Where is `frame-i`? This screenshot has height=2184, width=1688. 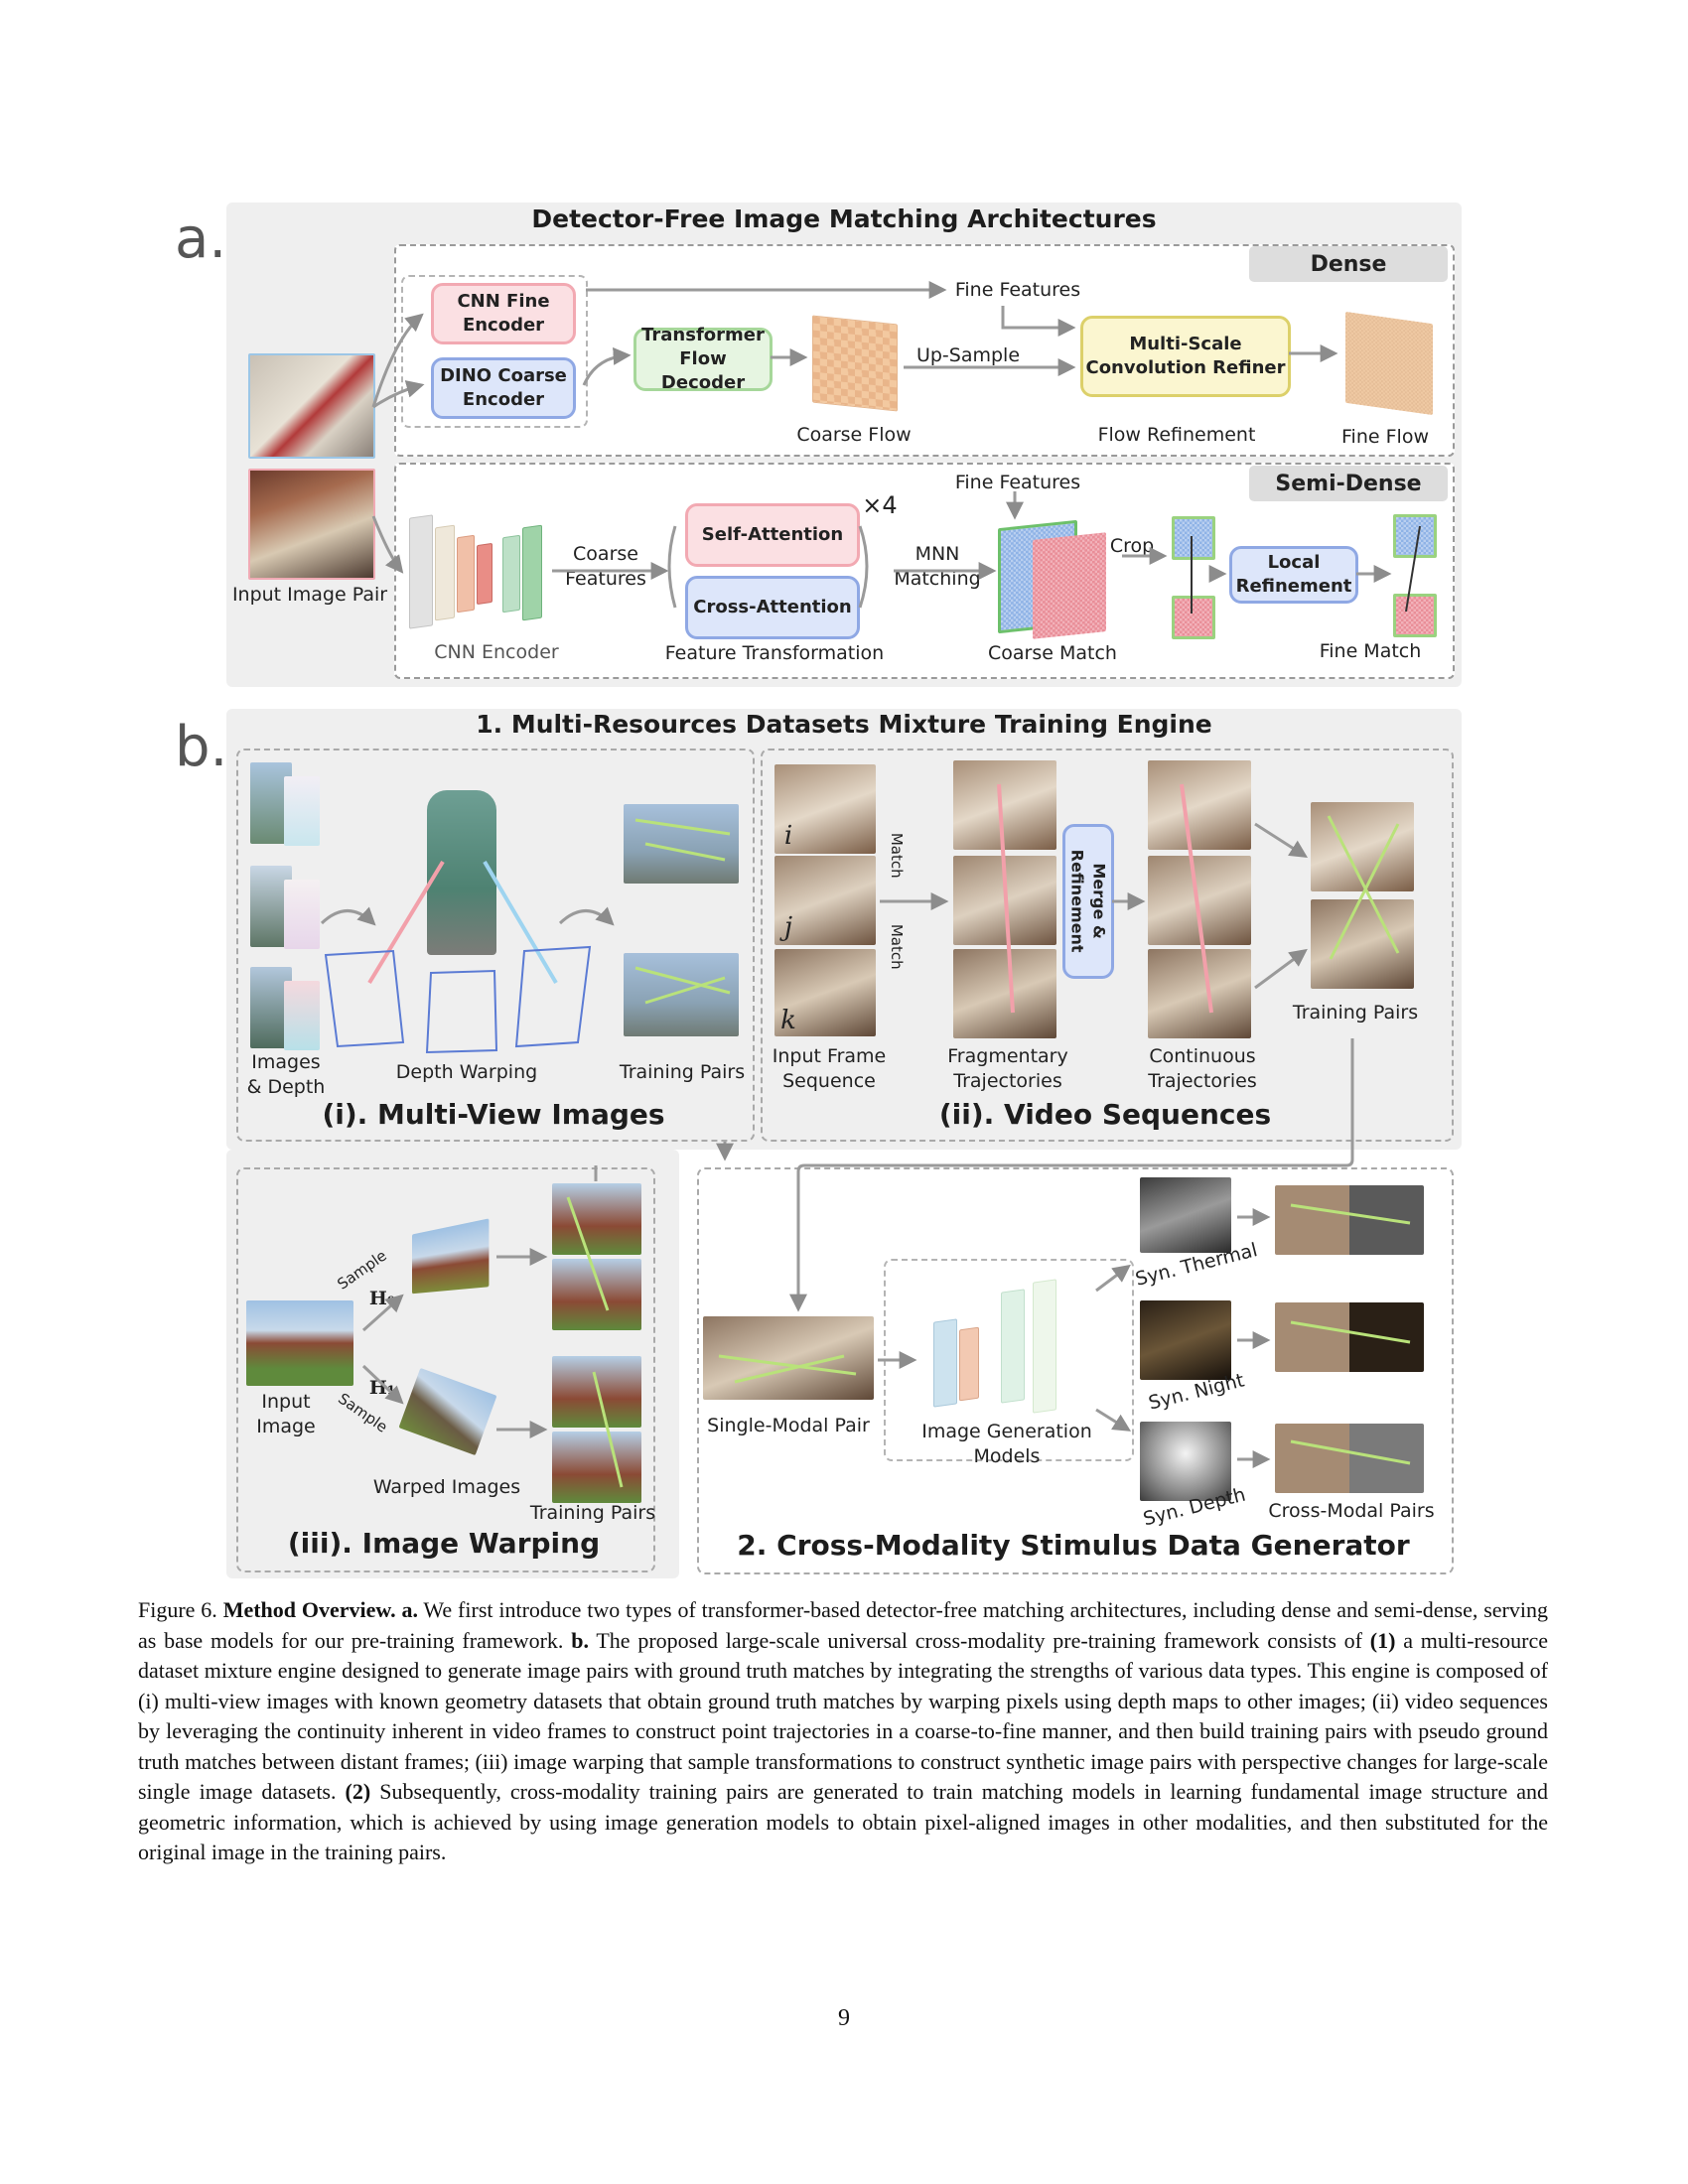 frame-i is located at coordinates (825, 809).